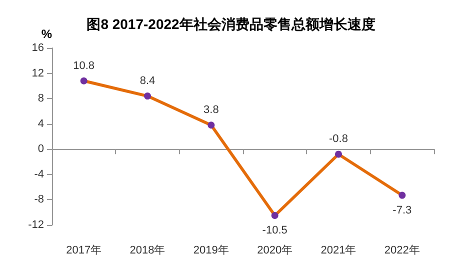 This screenshot has width=462, height=264. I want to click on x-tick-label: 2018年, so click(148, 250).